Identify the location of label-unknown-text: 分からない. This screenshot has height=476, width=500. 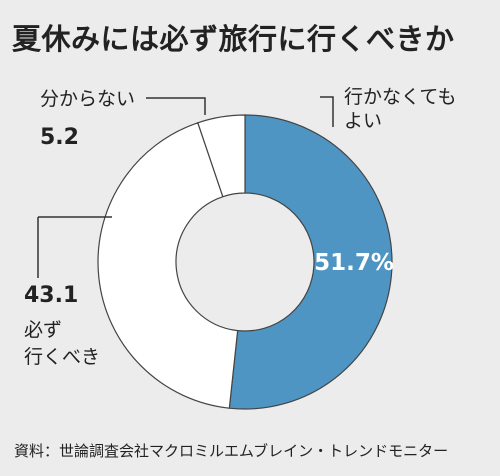
(88, 99).